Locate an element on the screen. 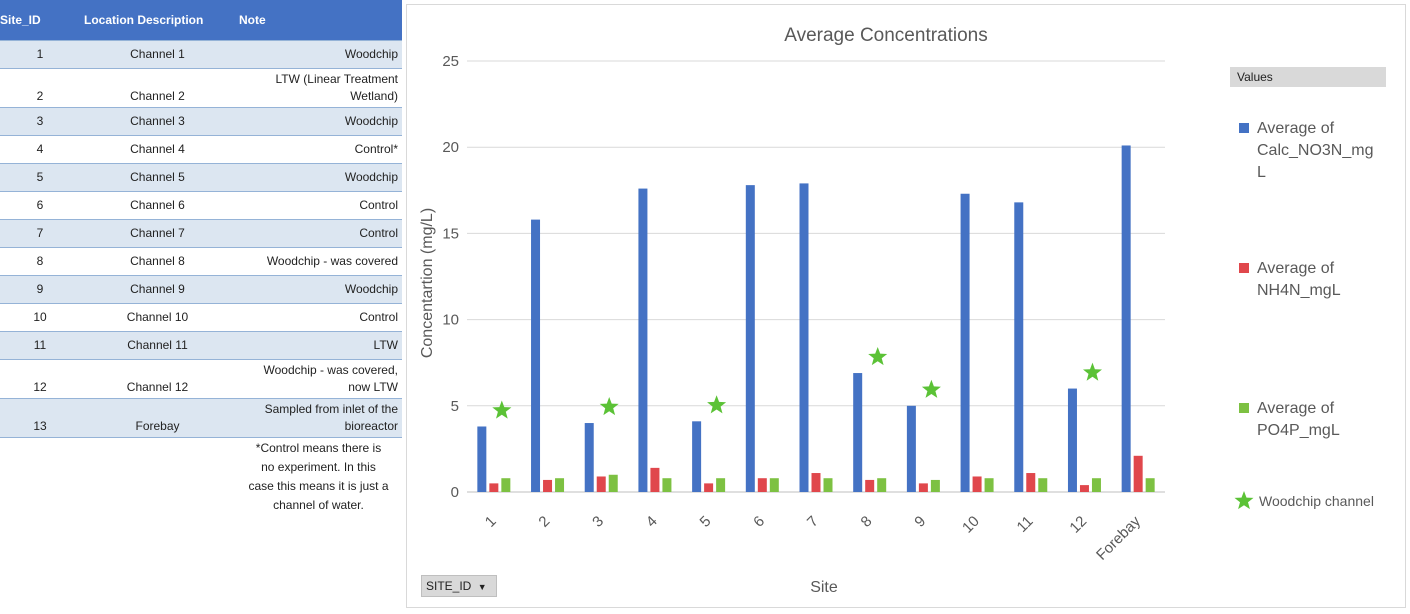  site-id-cell: 11 is located at coordinates (40, 345).